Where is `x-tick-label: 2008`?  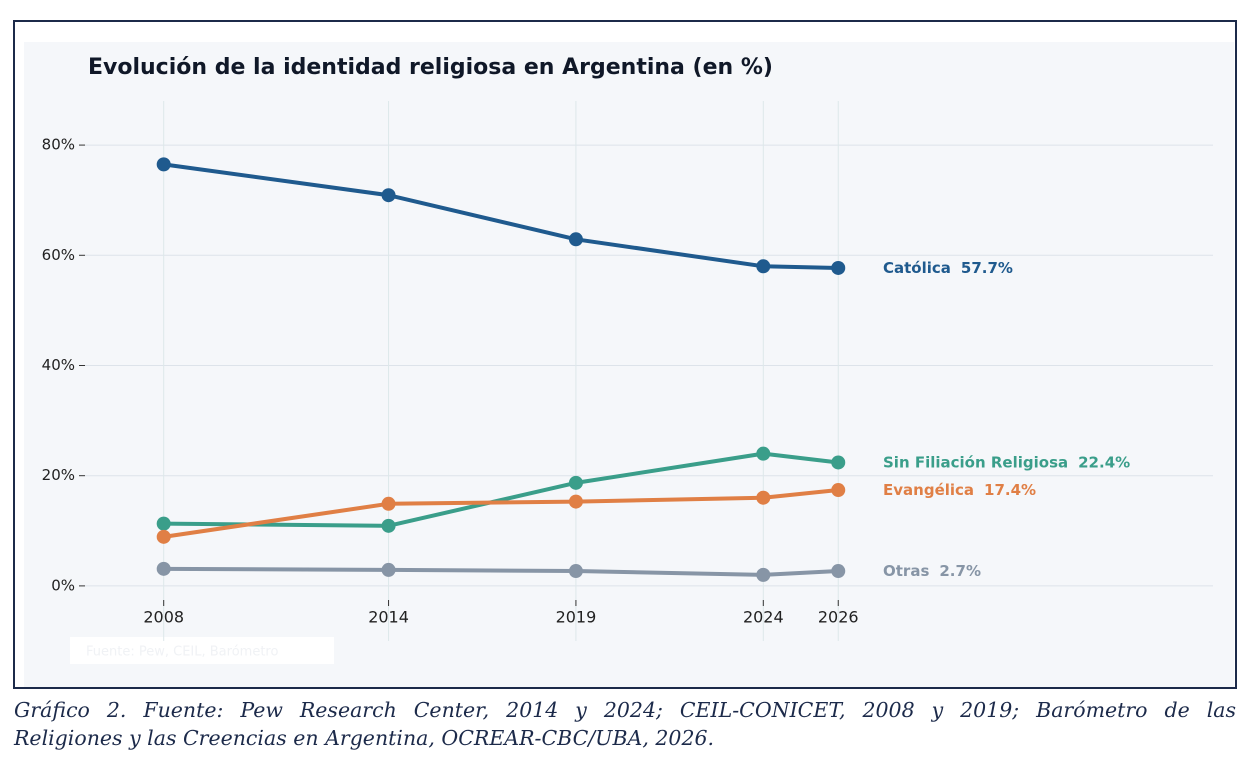 x-tick-label: 2008 is located at coordinates (163, 617).